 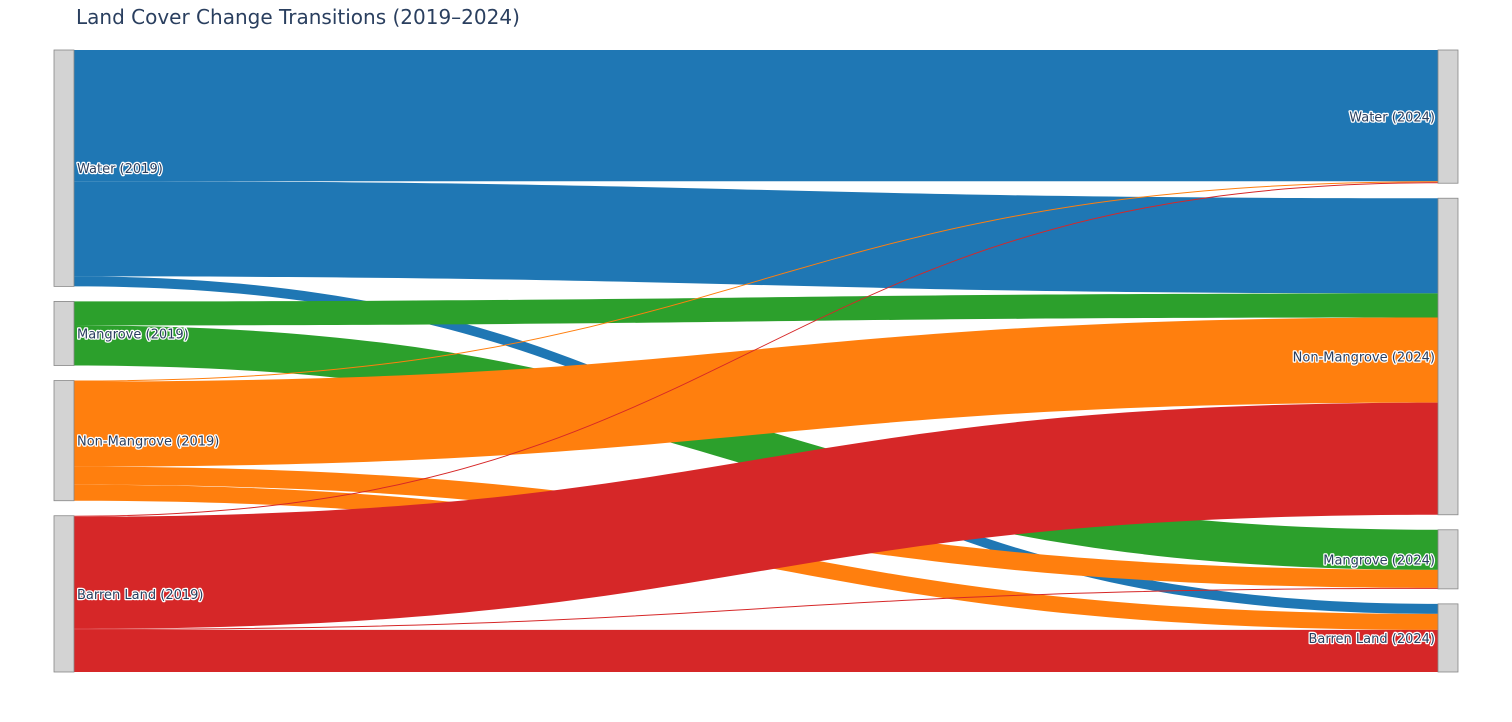 What do you see at coordinates (1448, 116) in the screenshot?
I see `node-w24` at bounding box center [1448, 116].